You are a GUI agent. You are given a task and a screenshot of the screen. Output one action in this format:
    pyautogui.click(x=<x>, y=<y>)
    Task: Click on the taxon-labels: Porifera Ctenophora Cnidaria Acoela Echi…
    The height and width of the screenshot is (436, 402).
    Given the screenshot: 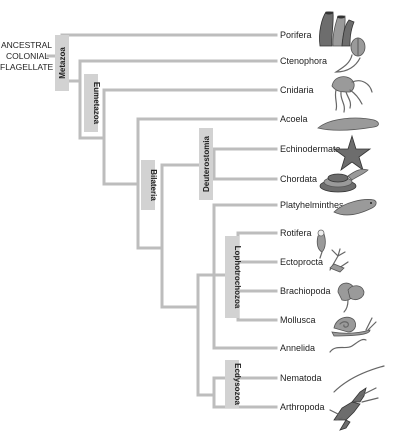 What is the action you would take?
    pyautogui.click(x=312, y=221)
    